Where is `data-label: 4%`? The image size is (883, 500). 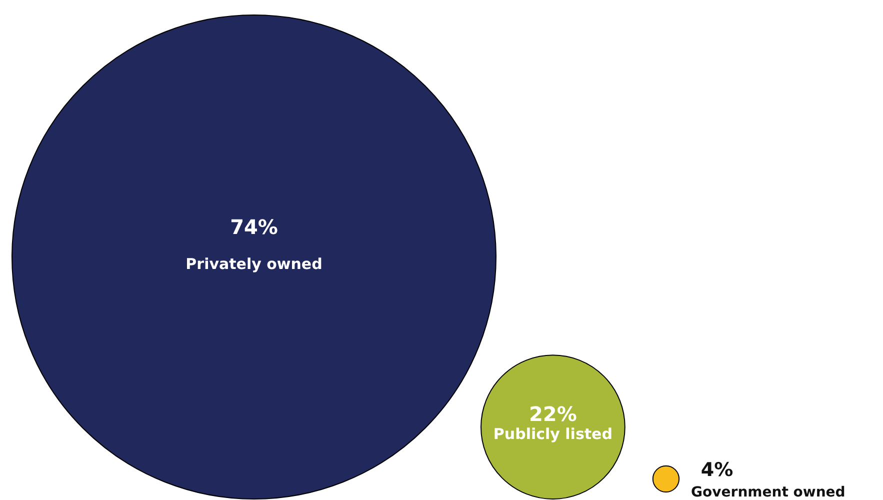
data-label: 4% is located at coordinates (717, 469).